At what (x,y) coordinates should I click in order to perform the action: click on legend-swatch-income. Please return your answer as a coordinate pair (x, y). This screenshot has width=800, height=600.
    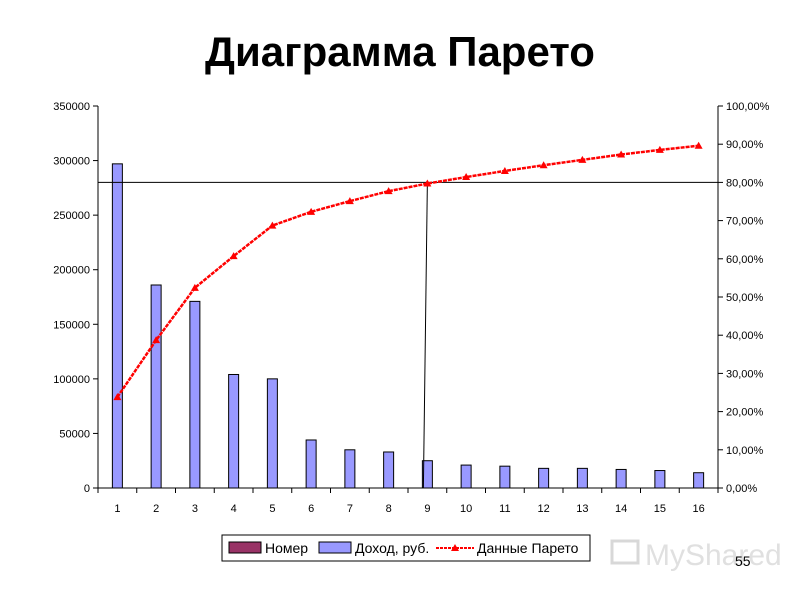
    Looking at the image, I should click on (335, 547).